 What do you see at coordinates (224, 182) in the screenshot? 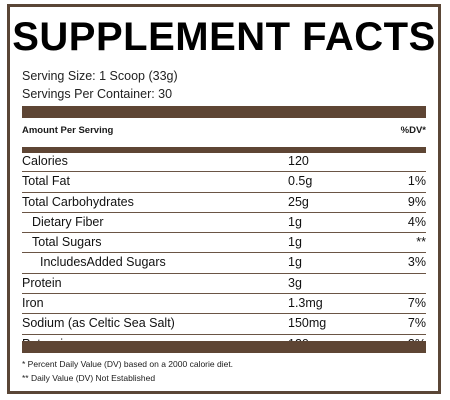
I see `nutrient-row-total-fat: Total Fat 0.5g 1%` at bounding box center [224, 182].